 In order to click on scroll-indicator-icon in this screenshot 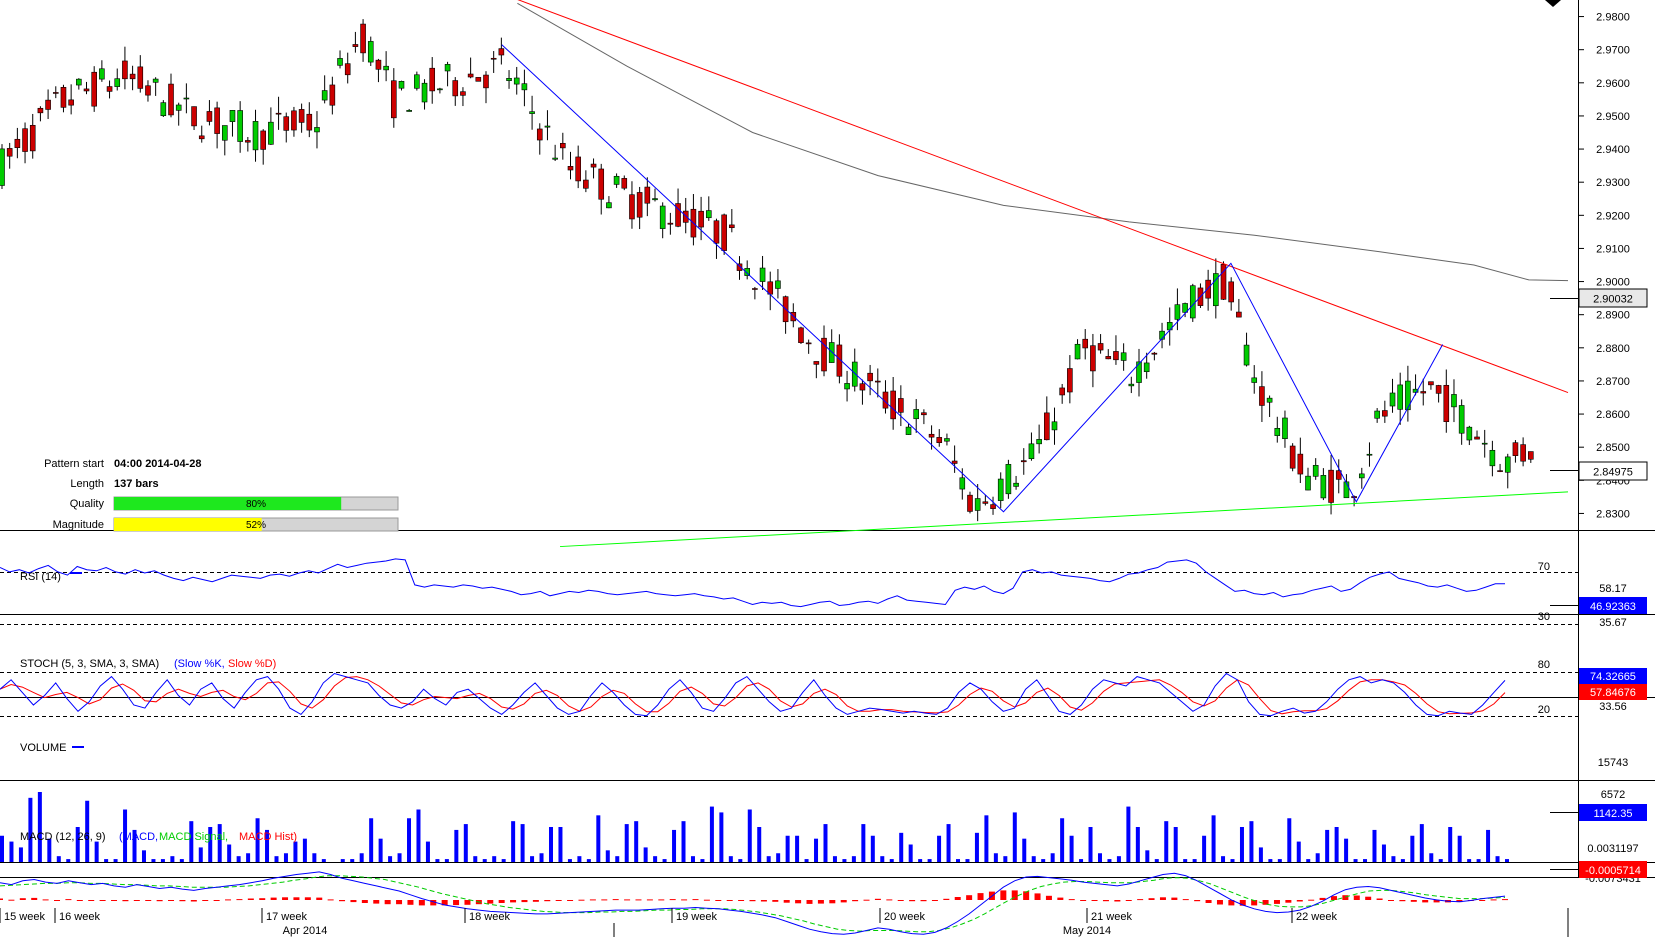, I will do `click(1553, 3)`.